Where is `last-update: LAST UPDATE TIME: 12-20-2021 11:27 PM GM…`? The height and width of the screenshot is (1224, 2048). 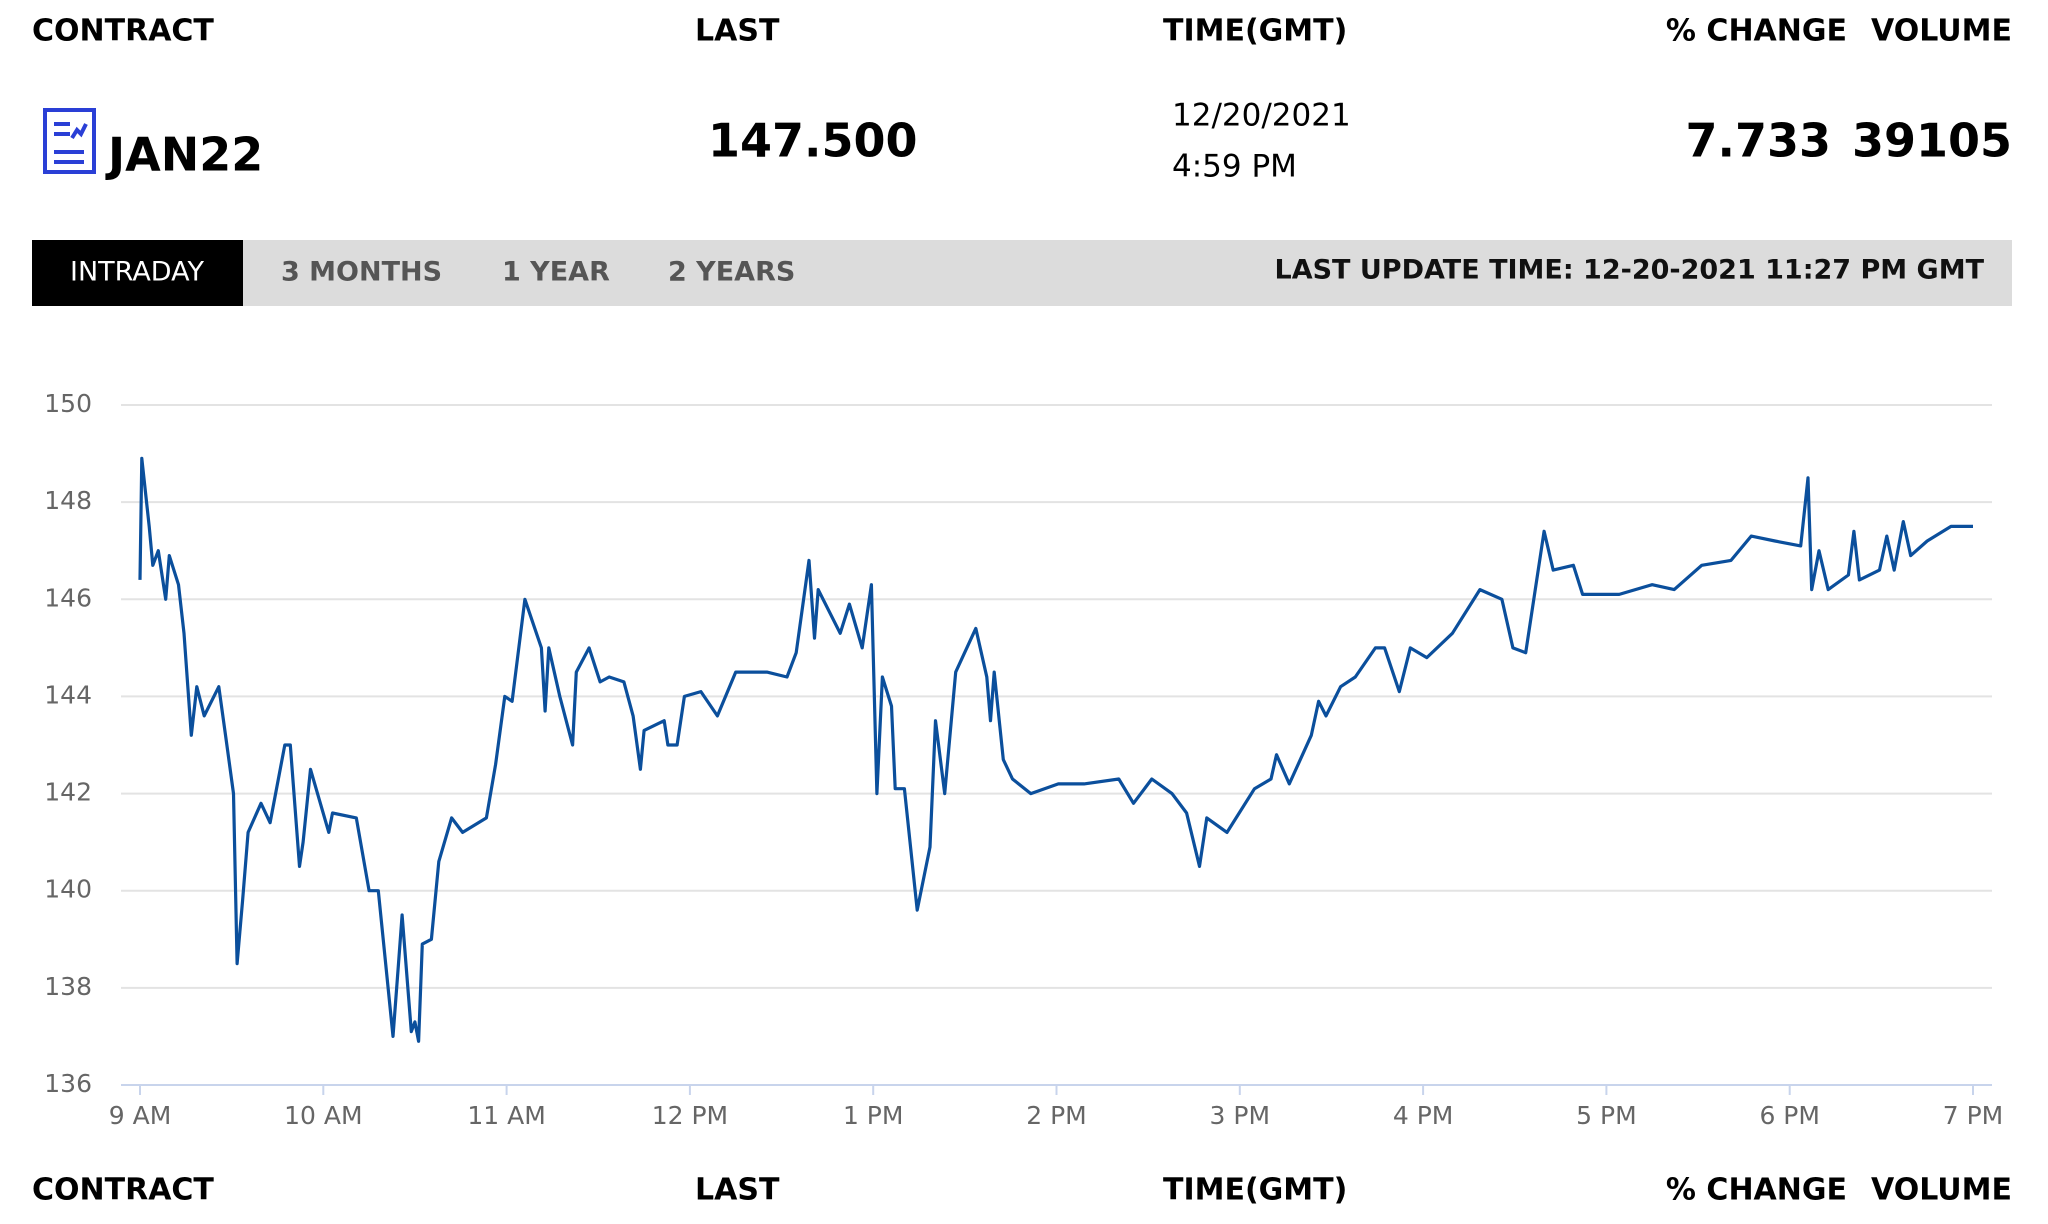 last-update: LAST UPDATE TIME: 12-20-2021 11:27 PM GM… is located at coordinates (1630, 270).